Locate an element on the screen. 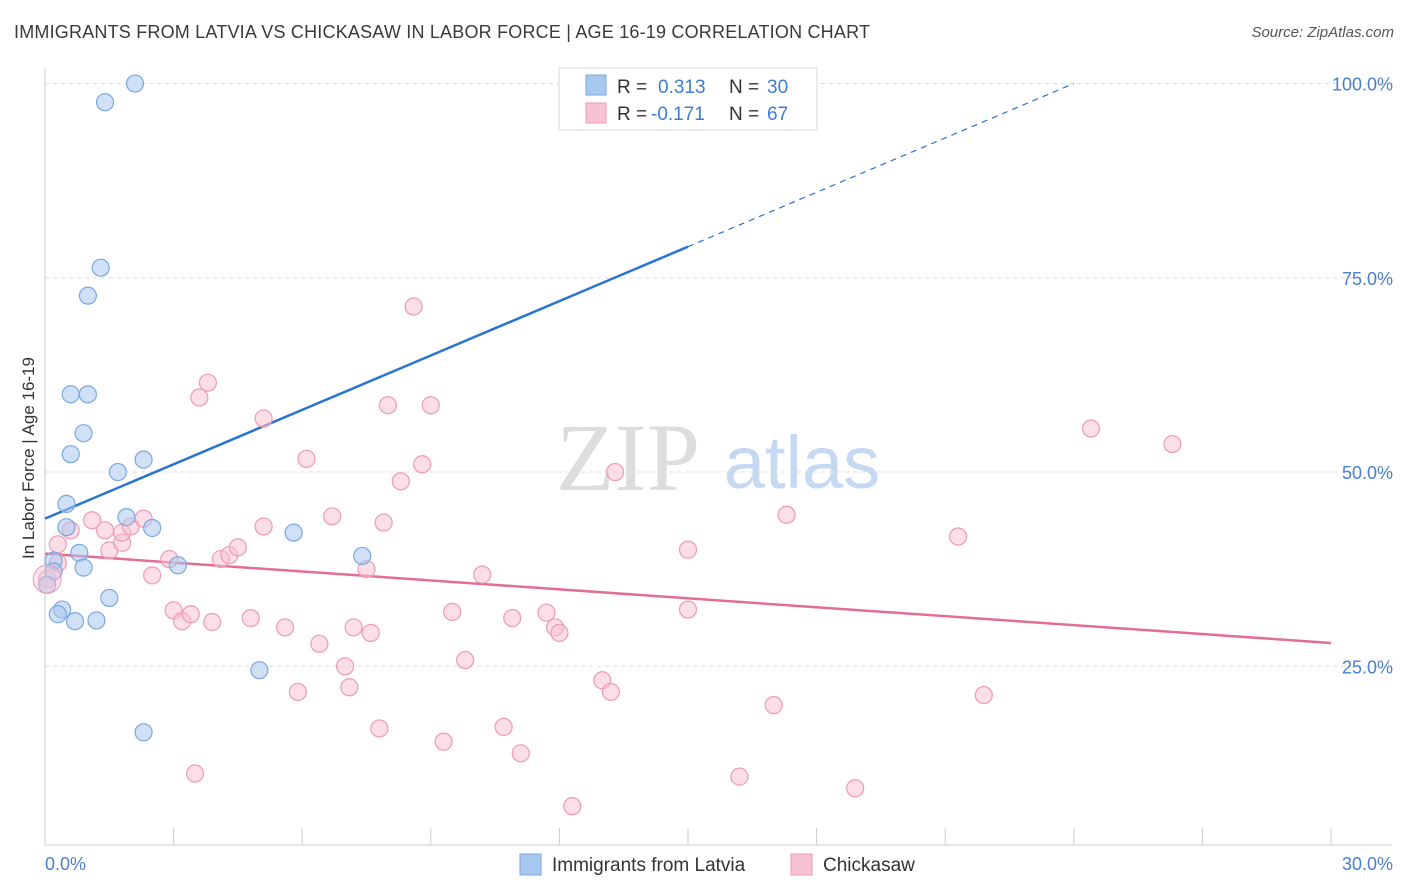 The height and width of the screenshot is (892, 1406). chart-source: Source: ZipAtlas.com is located at coordinates (1322, 32).